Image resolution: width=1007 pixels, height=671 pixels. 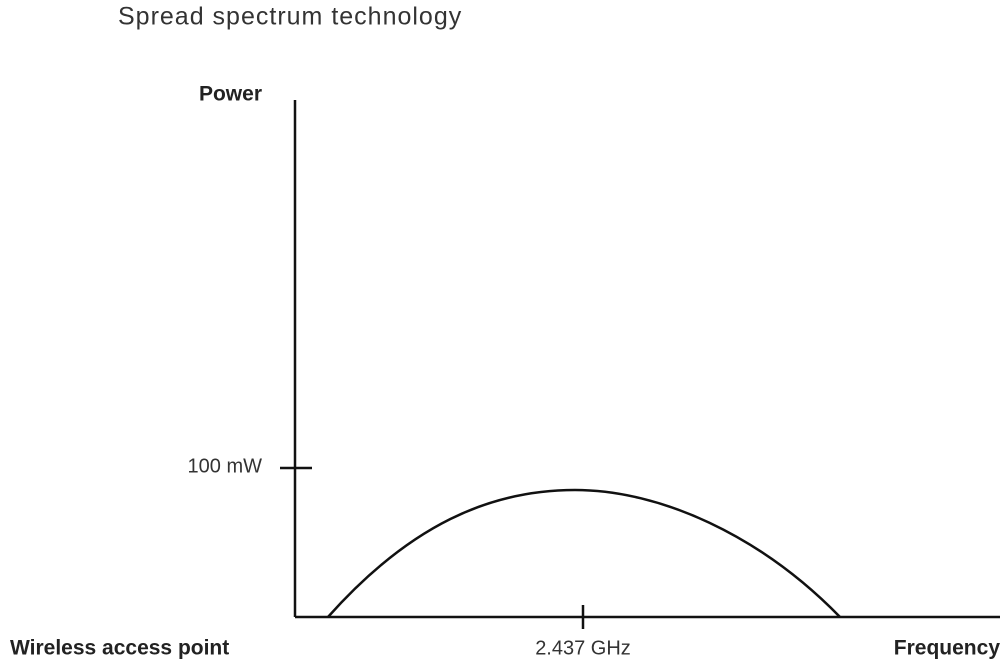 What do you see at coordinates (947, 648) in the screenshot?
I see `x-axis-label: Frequency` at bounding box center [947, 648].